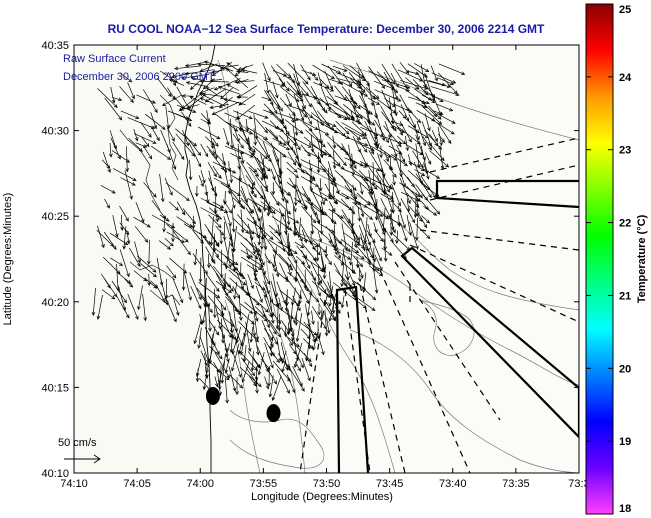 Image resolution: width=651 pixels, height=518 pixels. What do you see at coordinates (77, 443) in the screenshot?
I see `scale-label: 50 cm/s` at bounding box center [77, 443].